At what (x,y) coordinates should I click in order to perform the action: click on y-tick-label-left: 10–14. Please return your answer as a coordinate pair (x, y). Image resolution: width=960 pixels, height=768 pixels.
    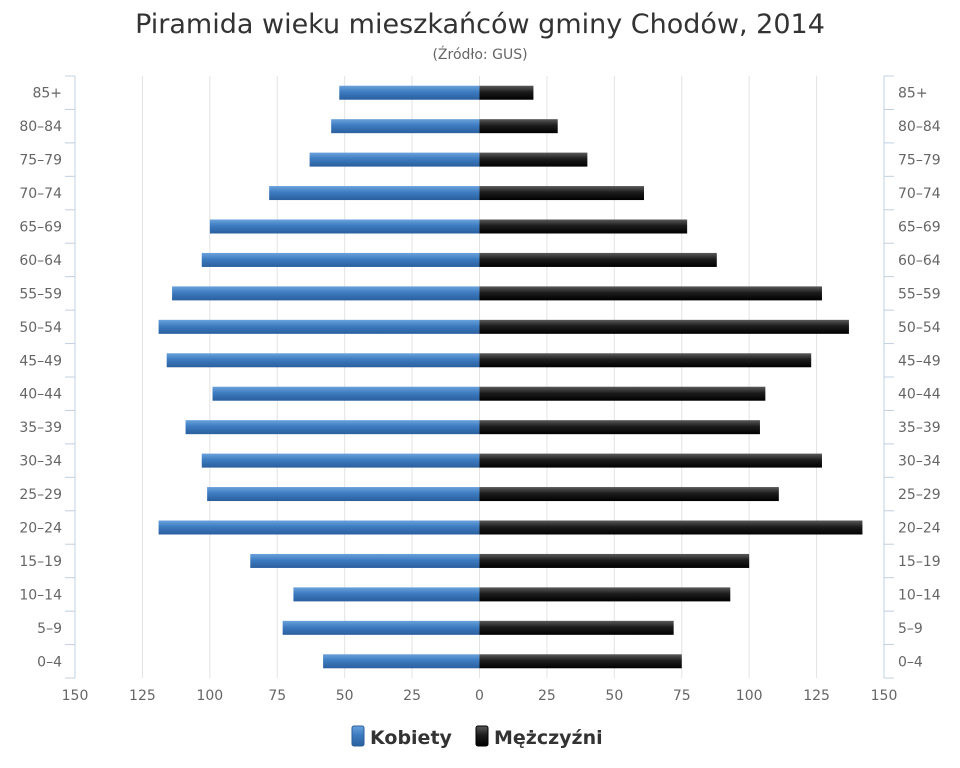
    Looking at the image, I should click on (40, 595).